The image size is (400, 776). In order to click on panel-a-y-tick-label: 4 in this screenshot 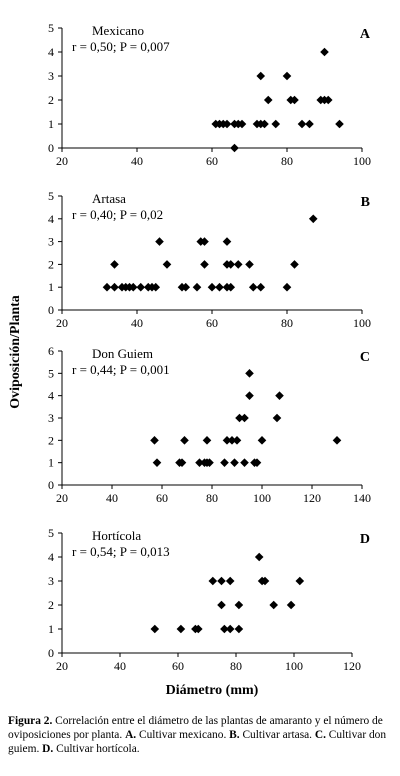, I will do `click(51, 52)`.